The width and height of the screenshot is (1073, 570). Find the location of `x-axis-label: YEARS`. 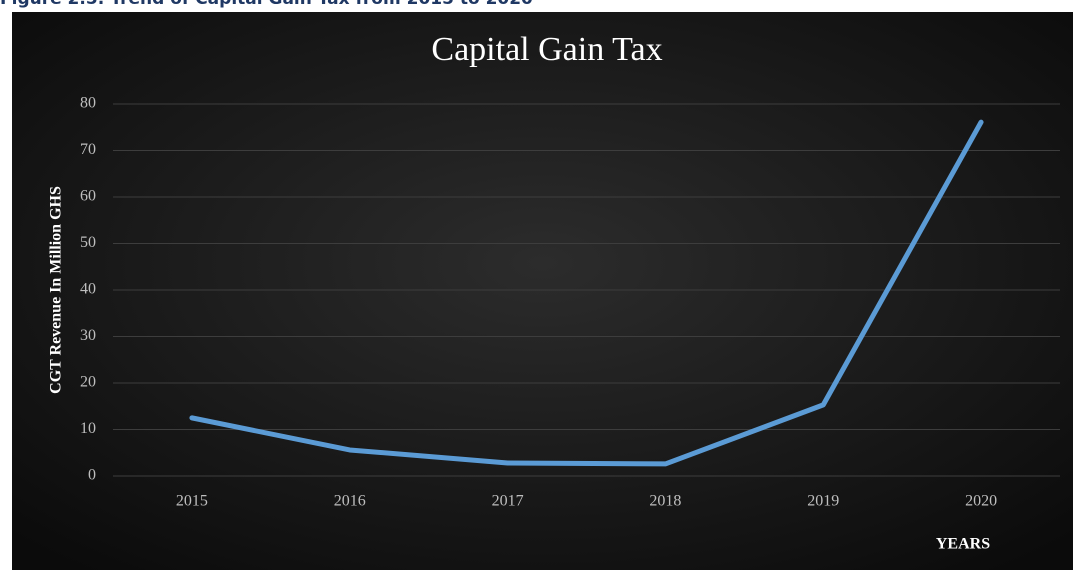

x-axis-label: YEARS is located at coordinates (963, 544).